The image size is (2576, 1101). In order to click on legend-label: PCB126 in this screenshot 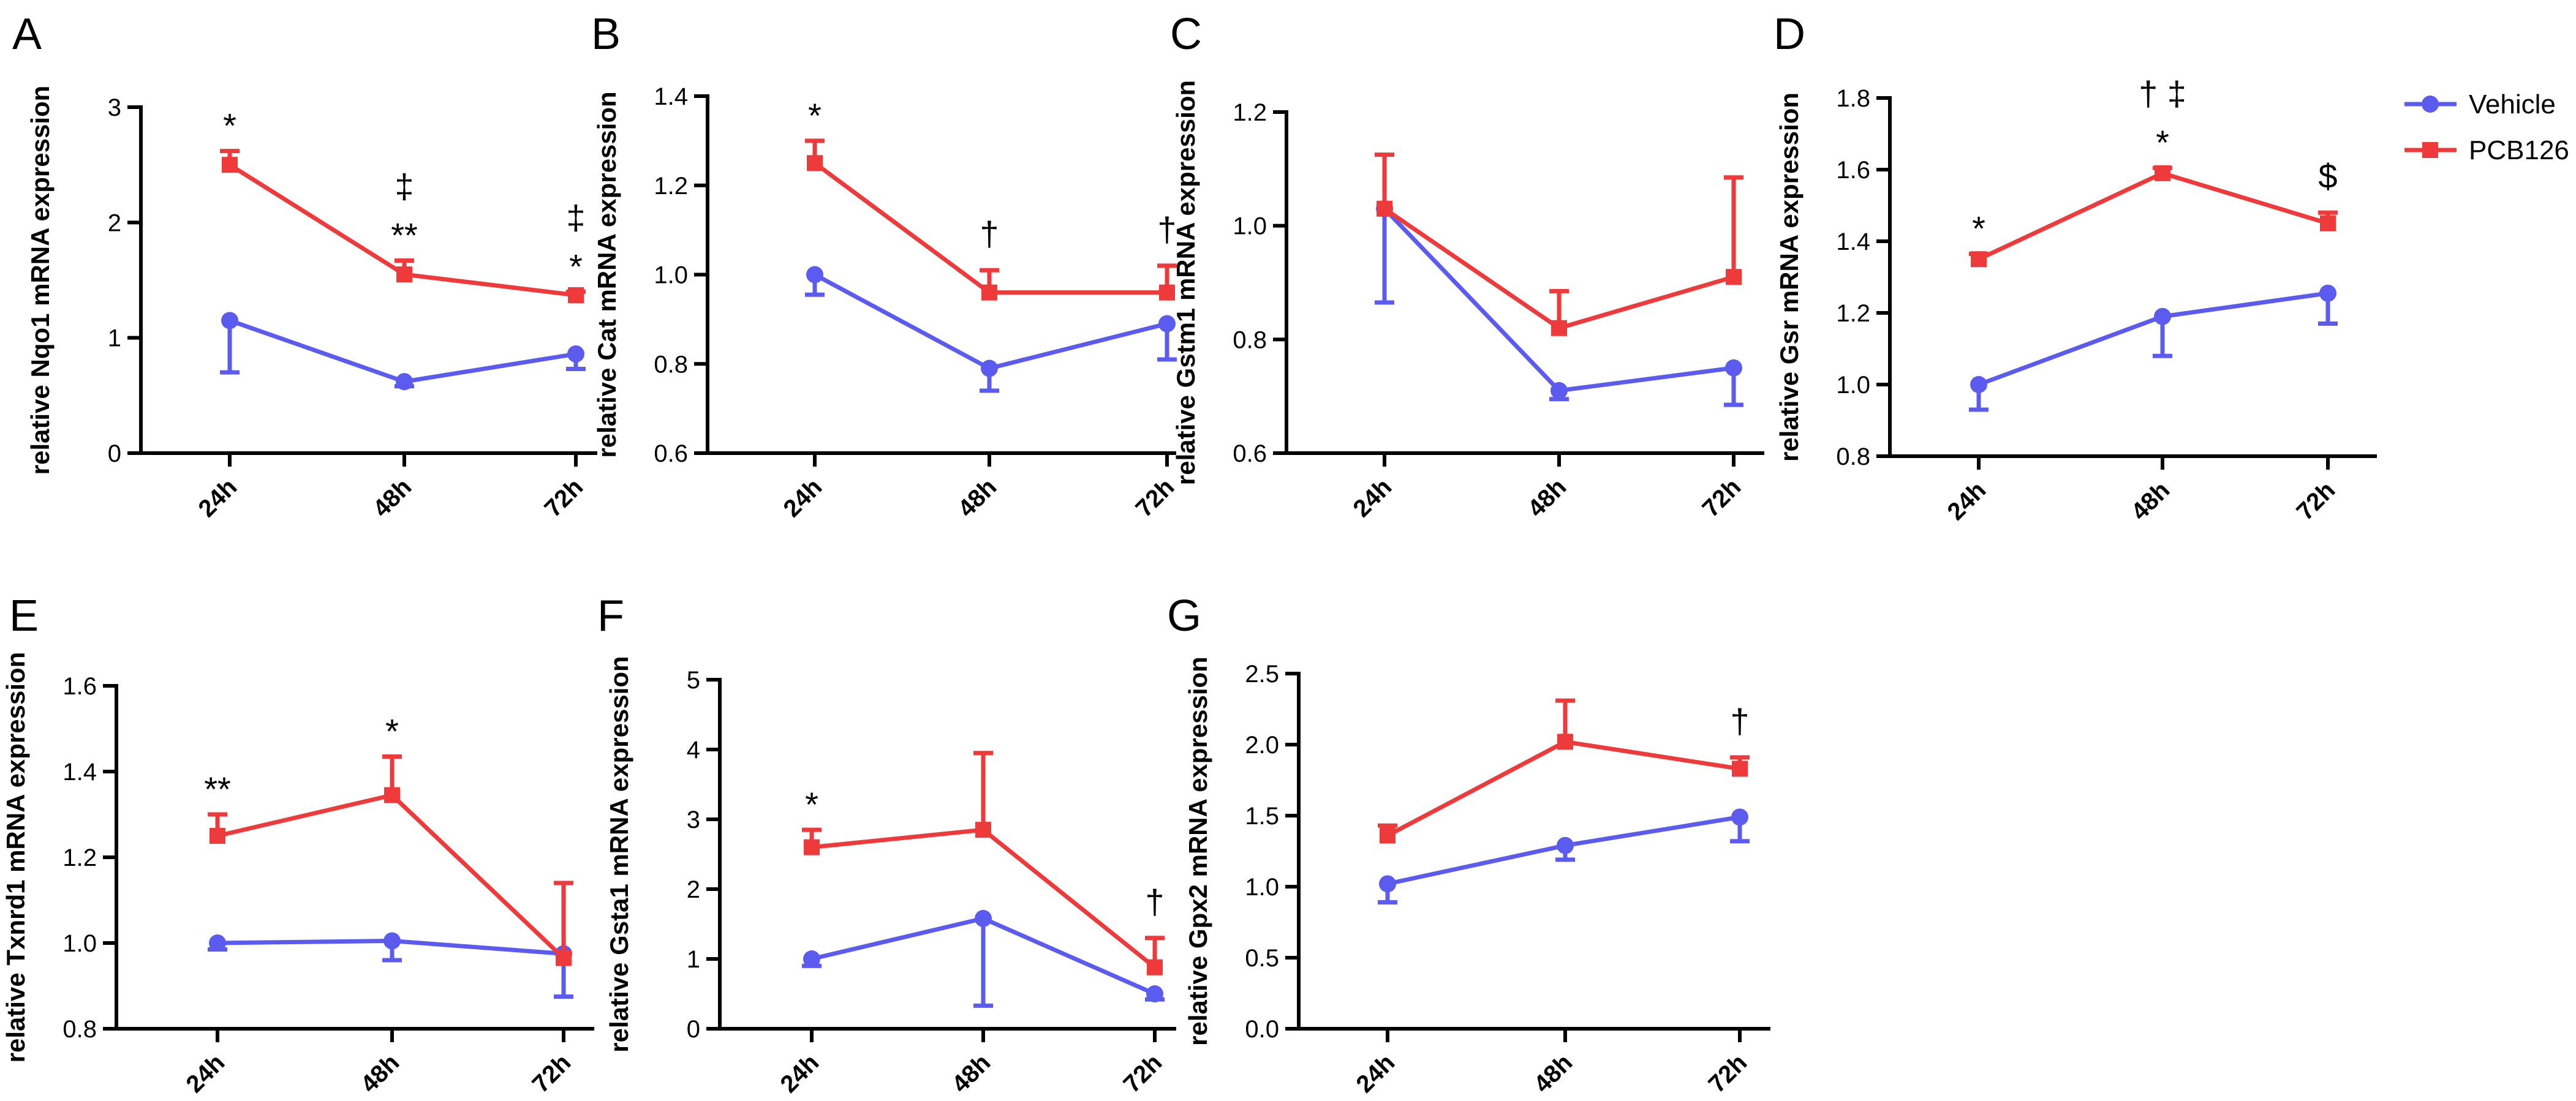, I will do `click(2519, 150)`.